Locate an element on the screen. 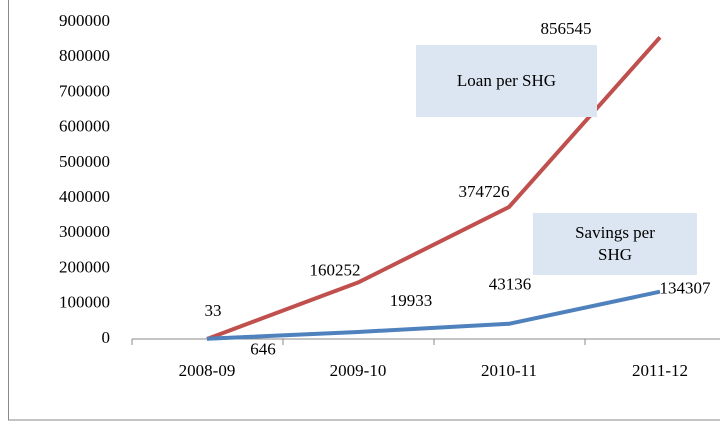 The width and height of the screenshot is (720, 425). y-tick-label: 200000 is located at coordinates (84, 266).